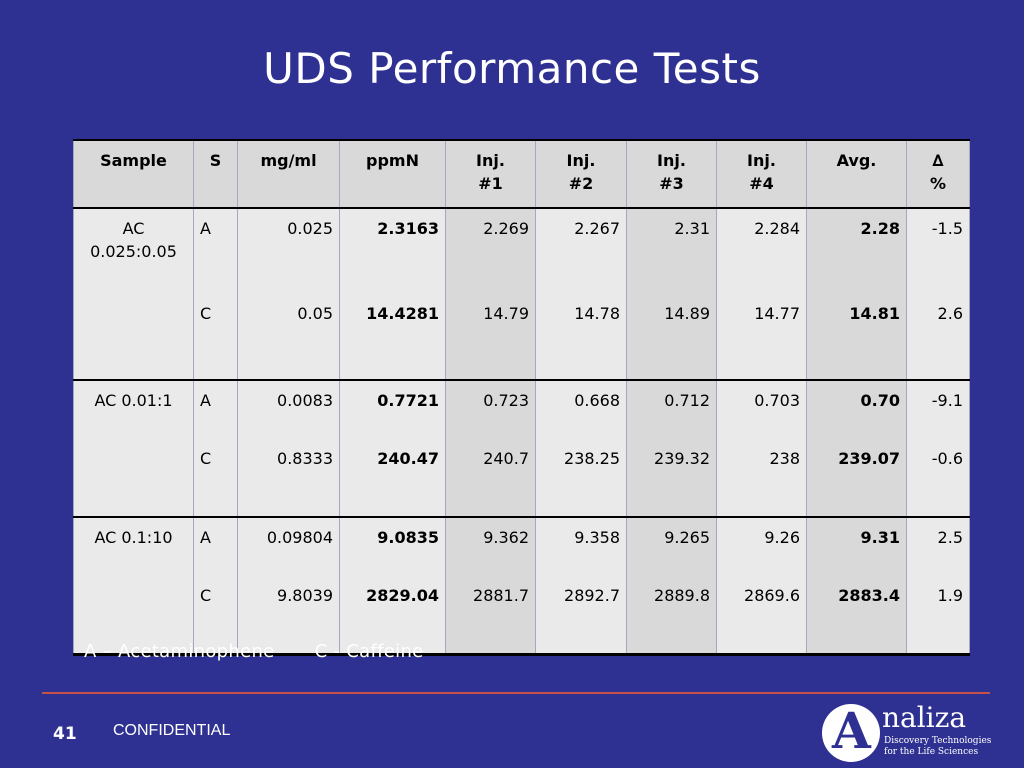 This screenshot has height=768, width=1024. What do you see at coordinates (581, 546) in the screenshot?
I see `cell-inj2: 9.358` at bounding box center [581, 546].